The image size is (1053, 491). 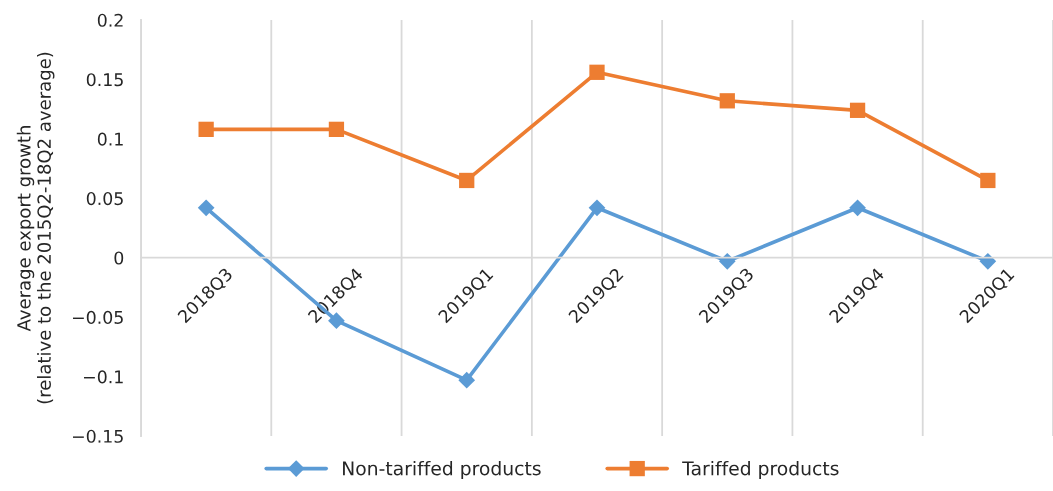 I want to click on y-tick-label: −0.15, so click(x=97, y=436).